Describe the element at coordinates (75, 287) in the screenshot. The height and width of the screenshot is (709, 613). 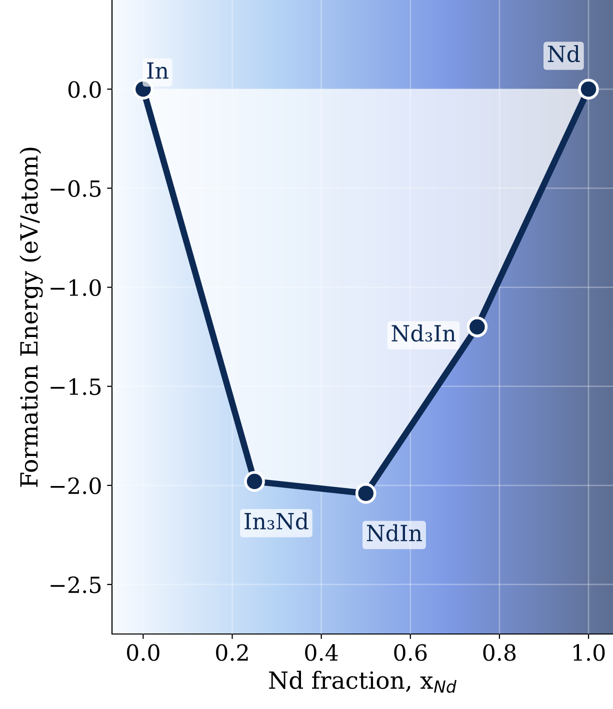
I see `y-tick-label: −1.0` at that location.